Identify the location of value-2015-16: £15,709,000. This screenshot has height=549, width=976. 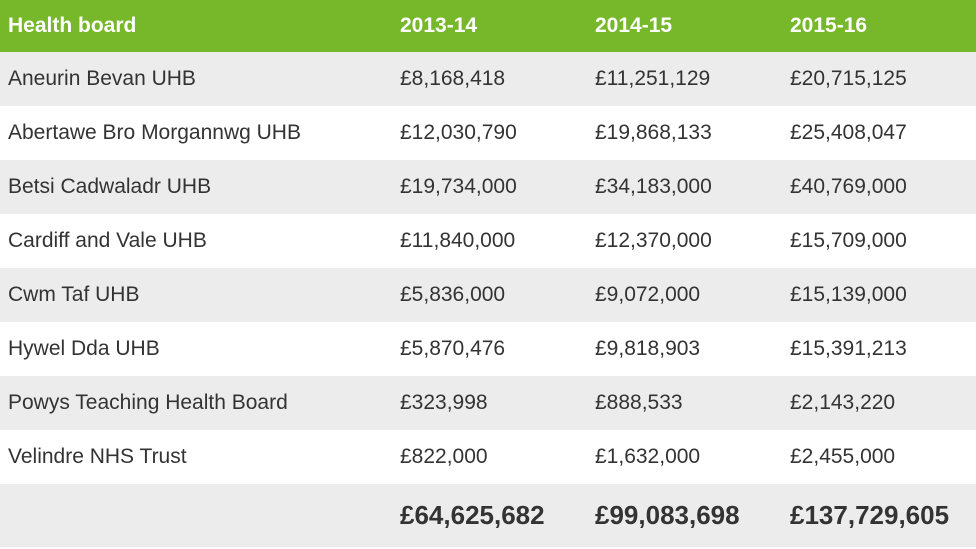
(848, 240).